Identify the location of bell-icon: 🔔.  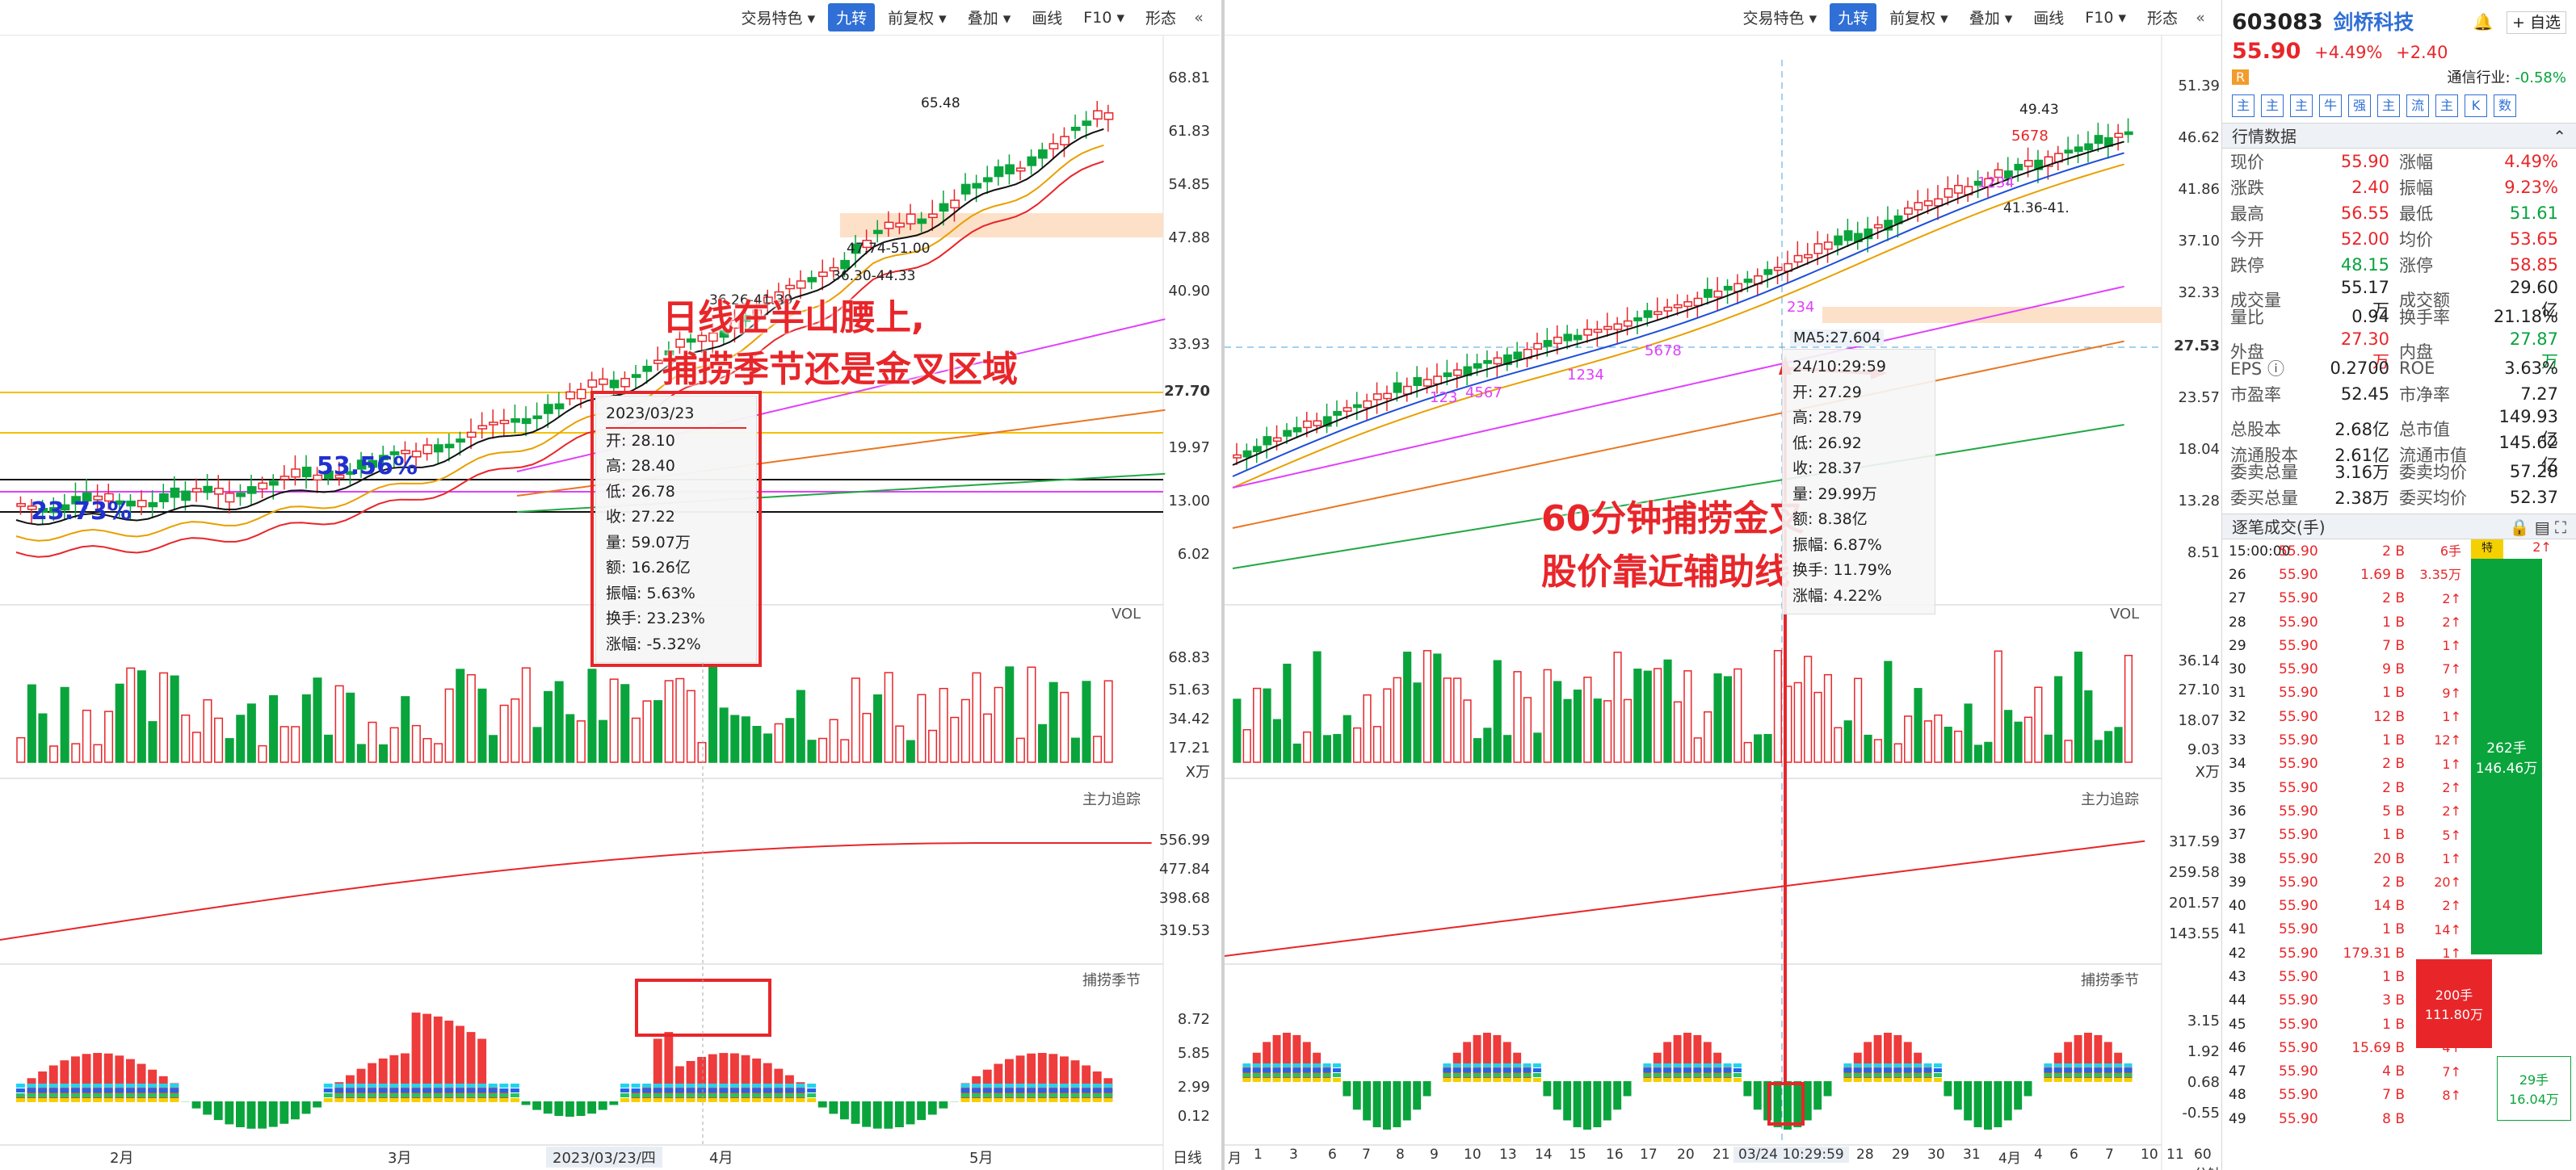
(2483, 21).